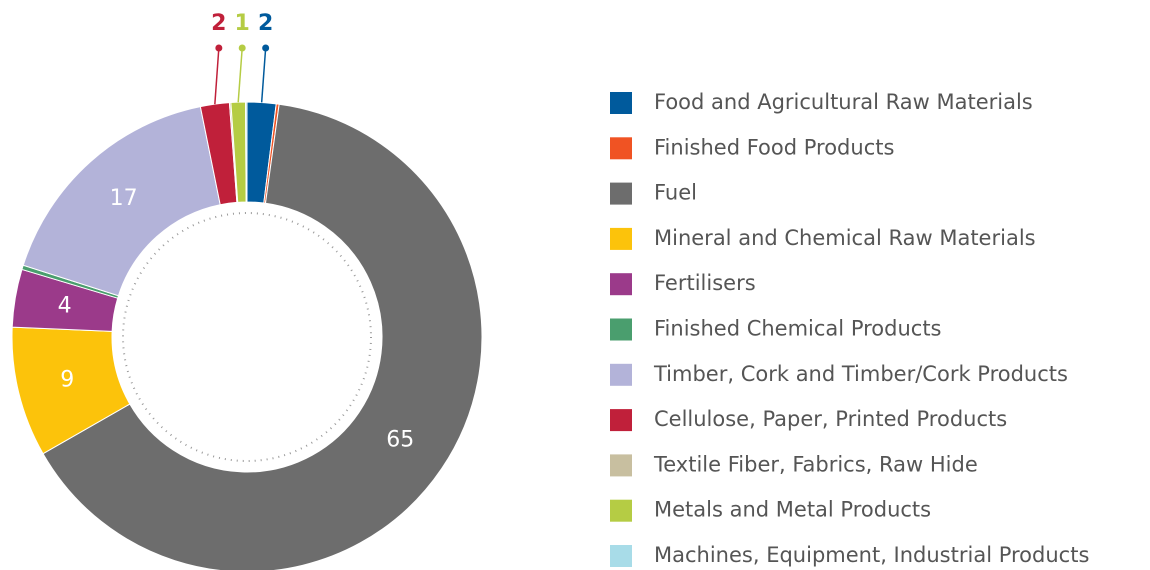  I want to click on slice-label: 4, so click(65, 305).